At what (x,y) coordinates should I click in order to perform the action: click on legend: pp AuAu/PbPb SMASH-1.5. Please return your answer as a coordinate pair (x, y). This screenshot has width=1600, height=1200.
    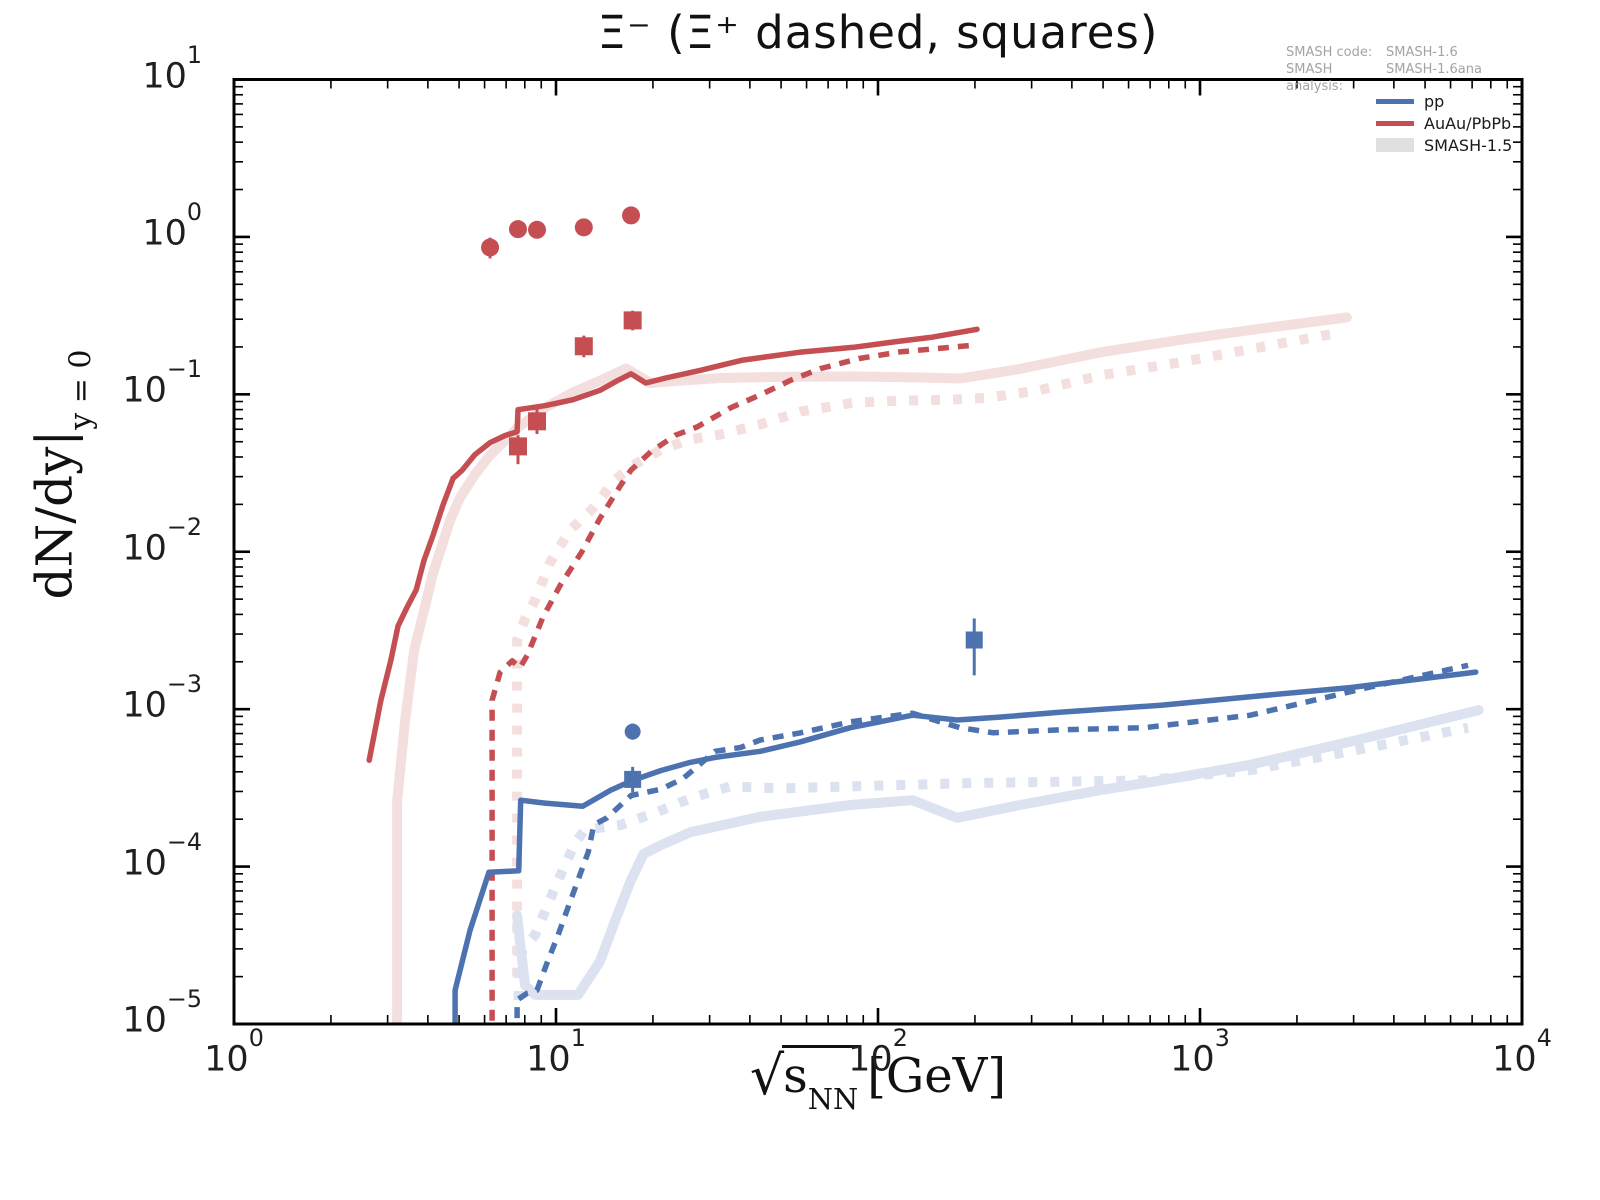
    Looking at the image, I should click on (1444, 123).